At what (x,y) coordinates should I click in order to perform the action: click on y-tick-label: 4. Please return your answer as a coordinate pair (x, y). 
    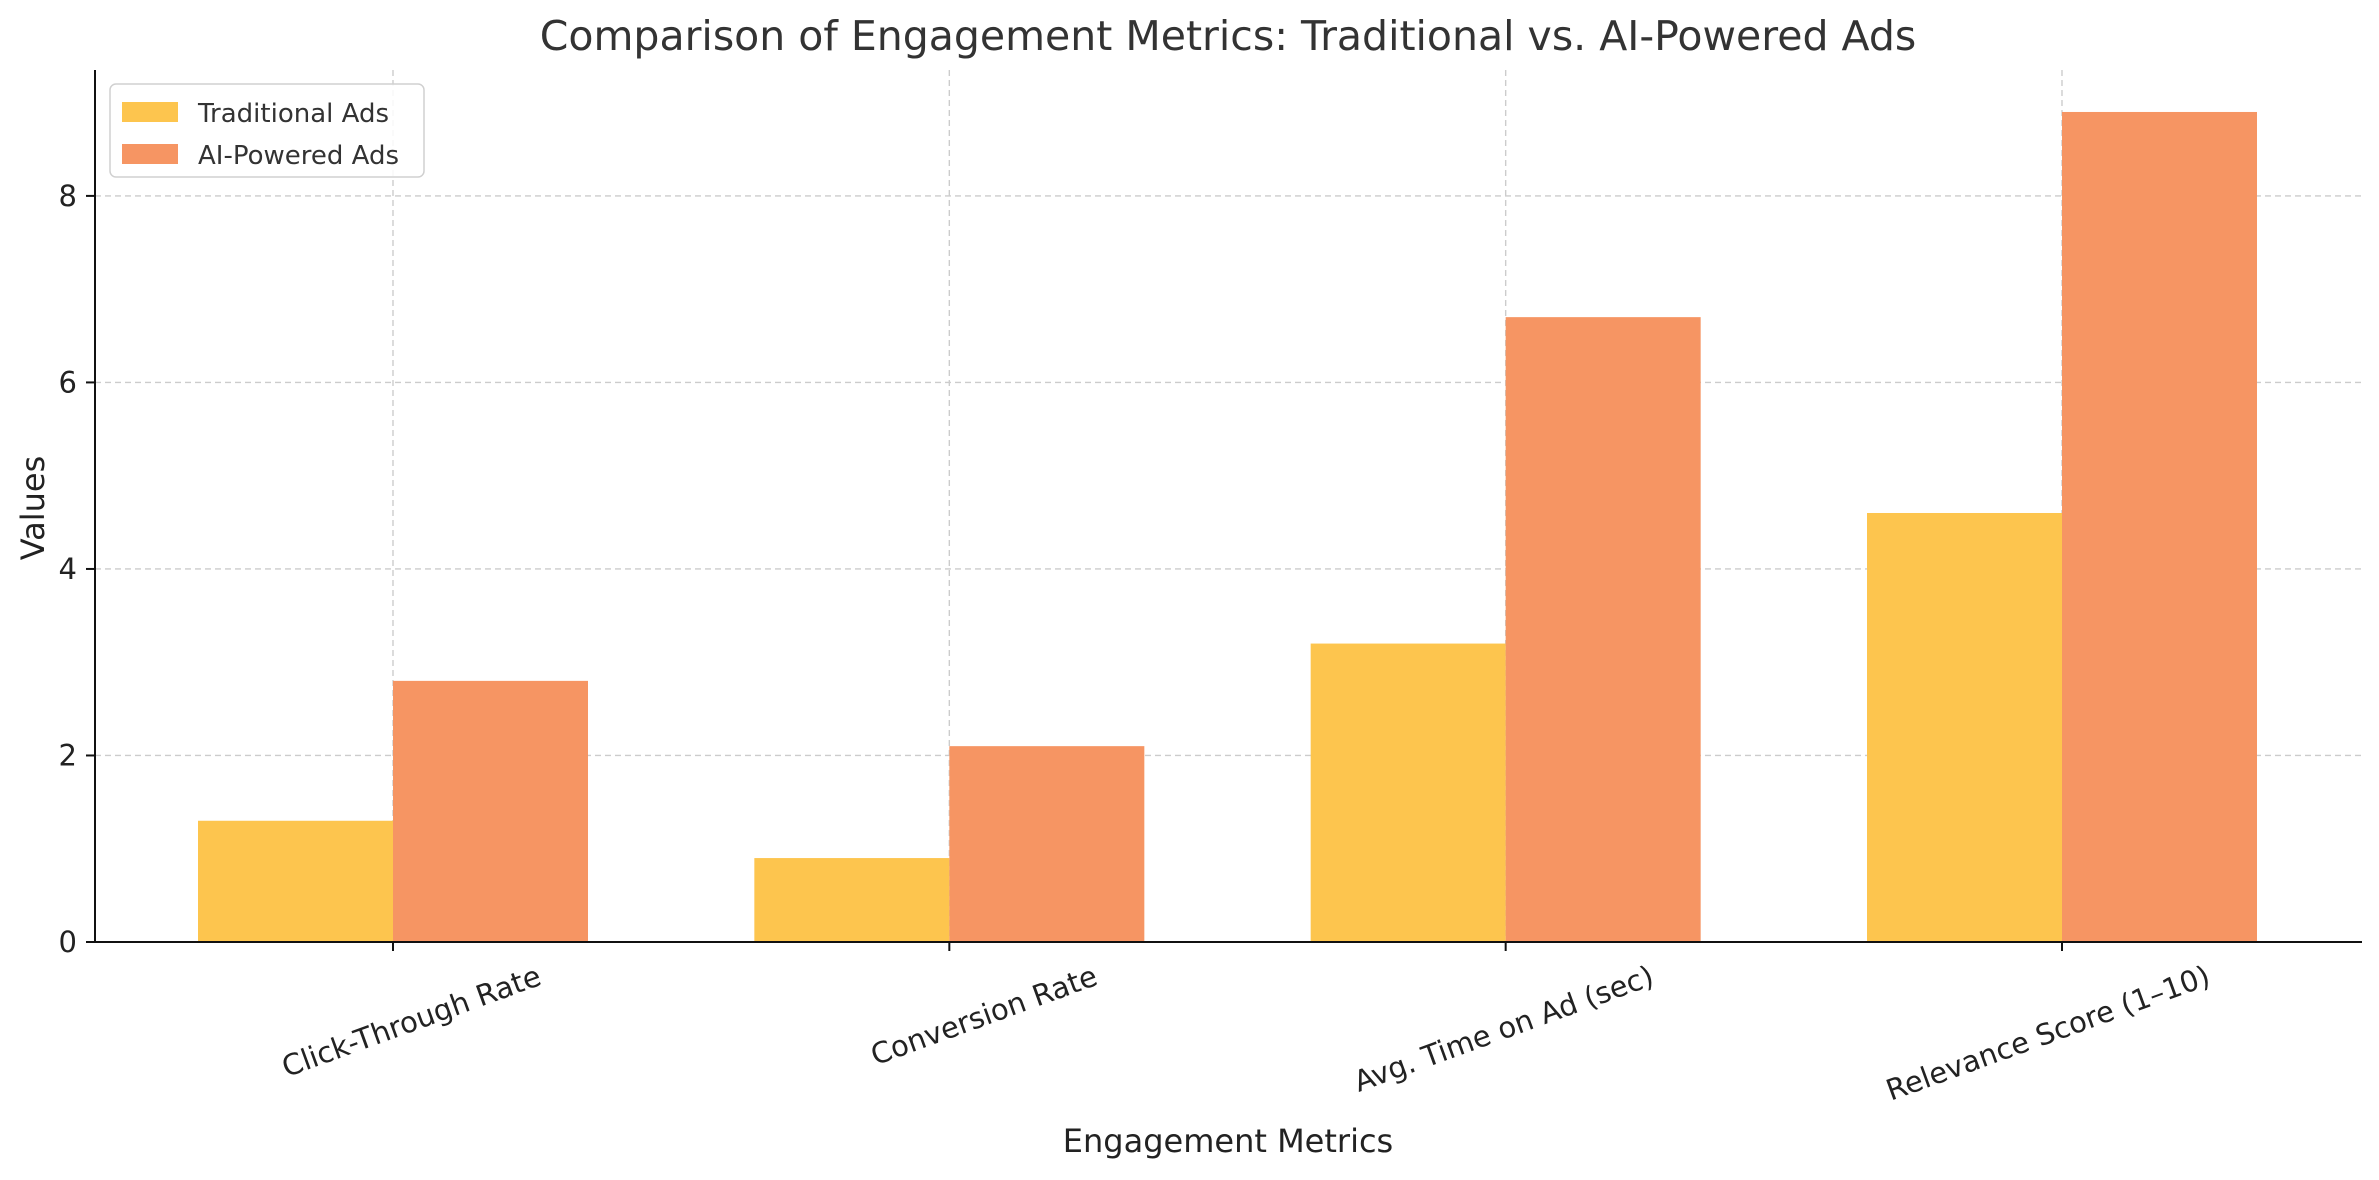
    Looking at the image, I should click on (68, 569).